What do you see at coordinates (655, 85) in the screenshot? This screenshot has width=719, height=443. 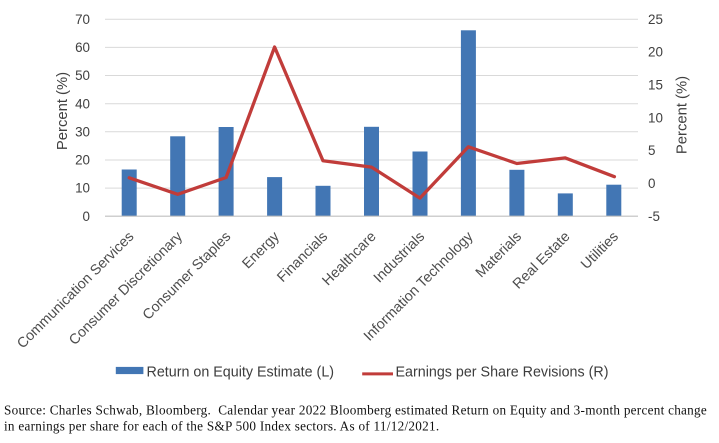 I see `svg-text: 15` at bounding box center [655, 85].